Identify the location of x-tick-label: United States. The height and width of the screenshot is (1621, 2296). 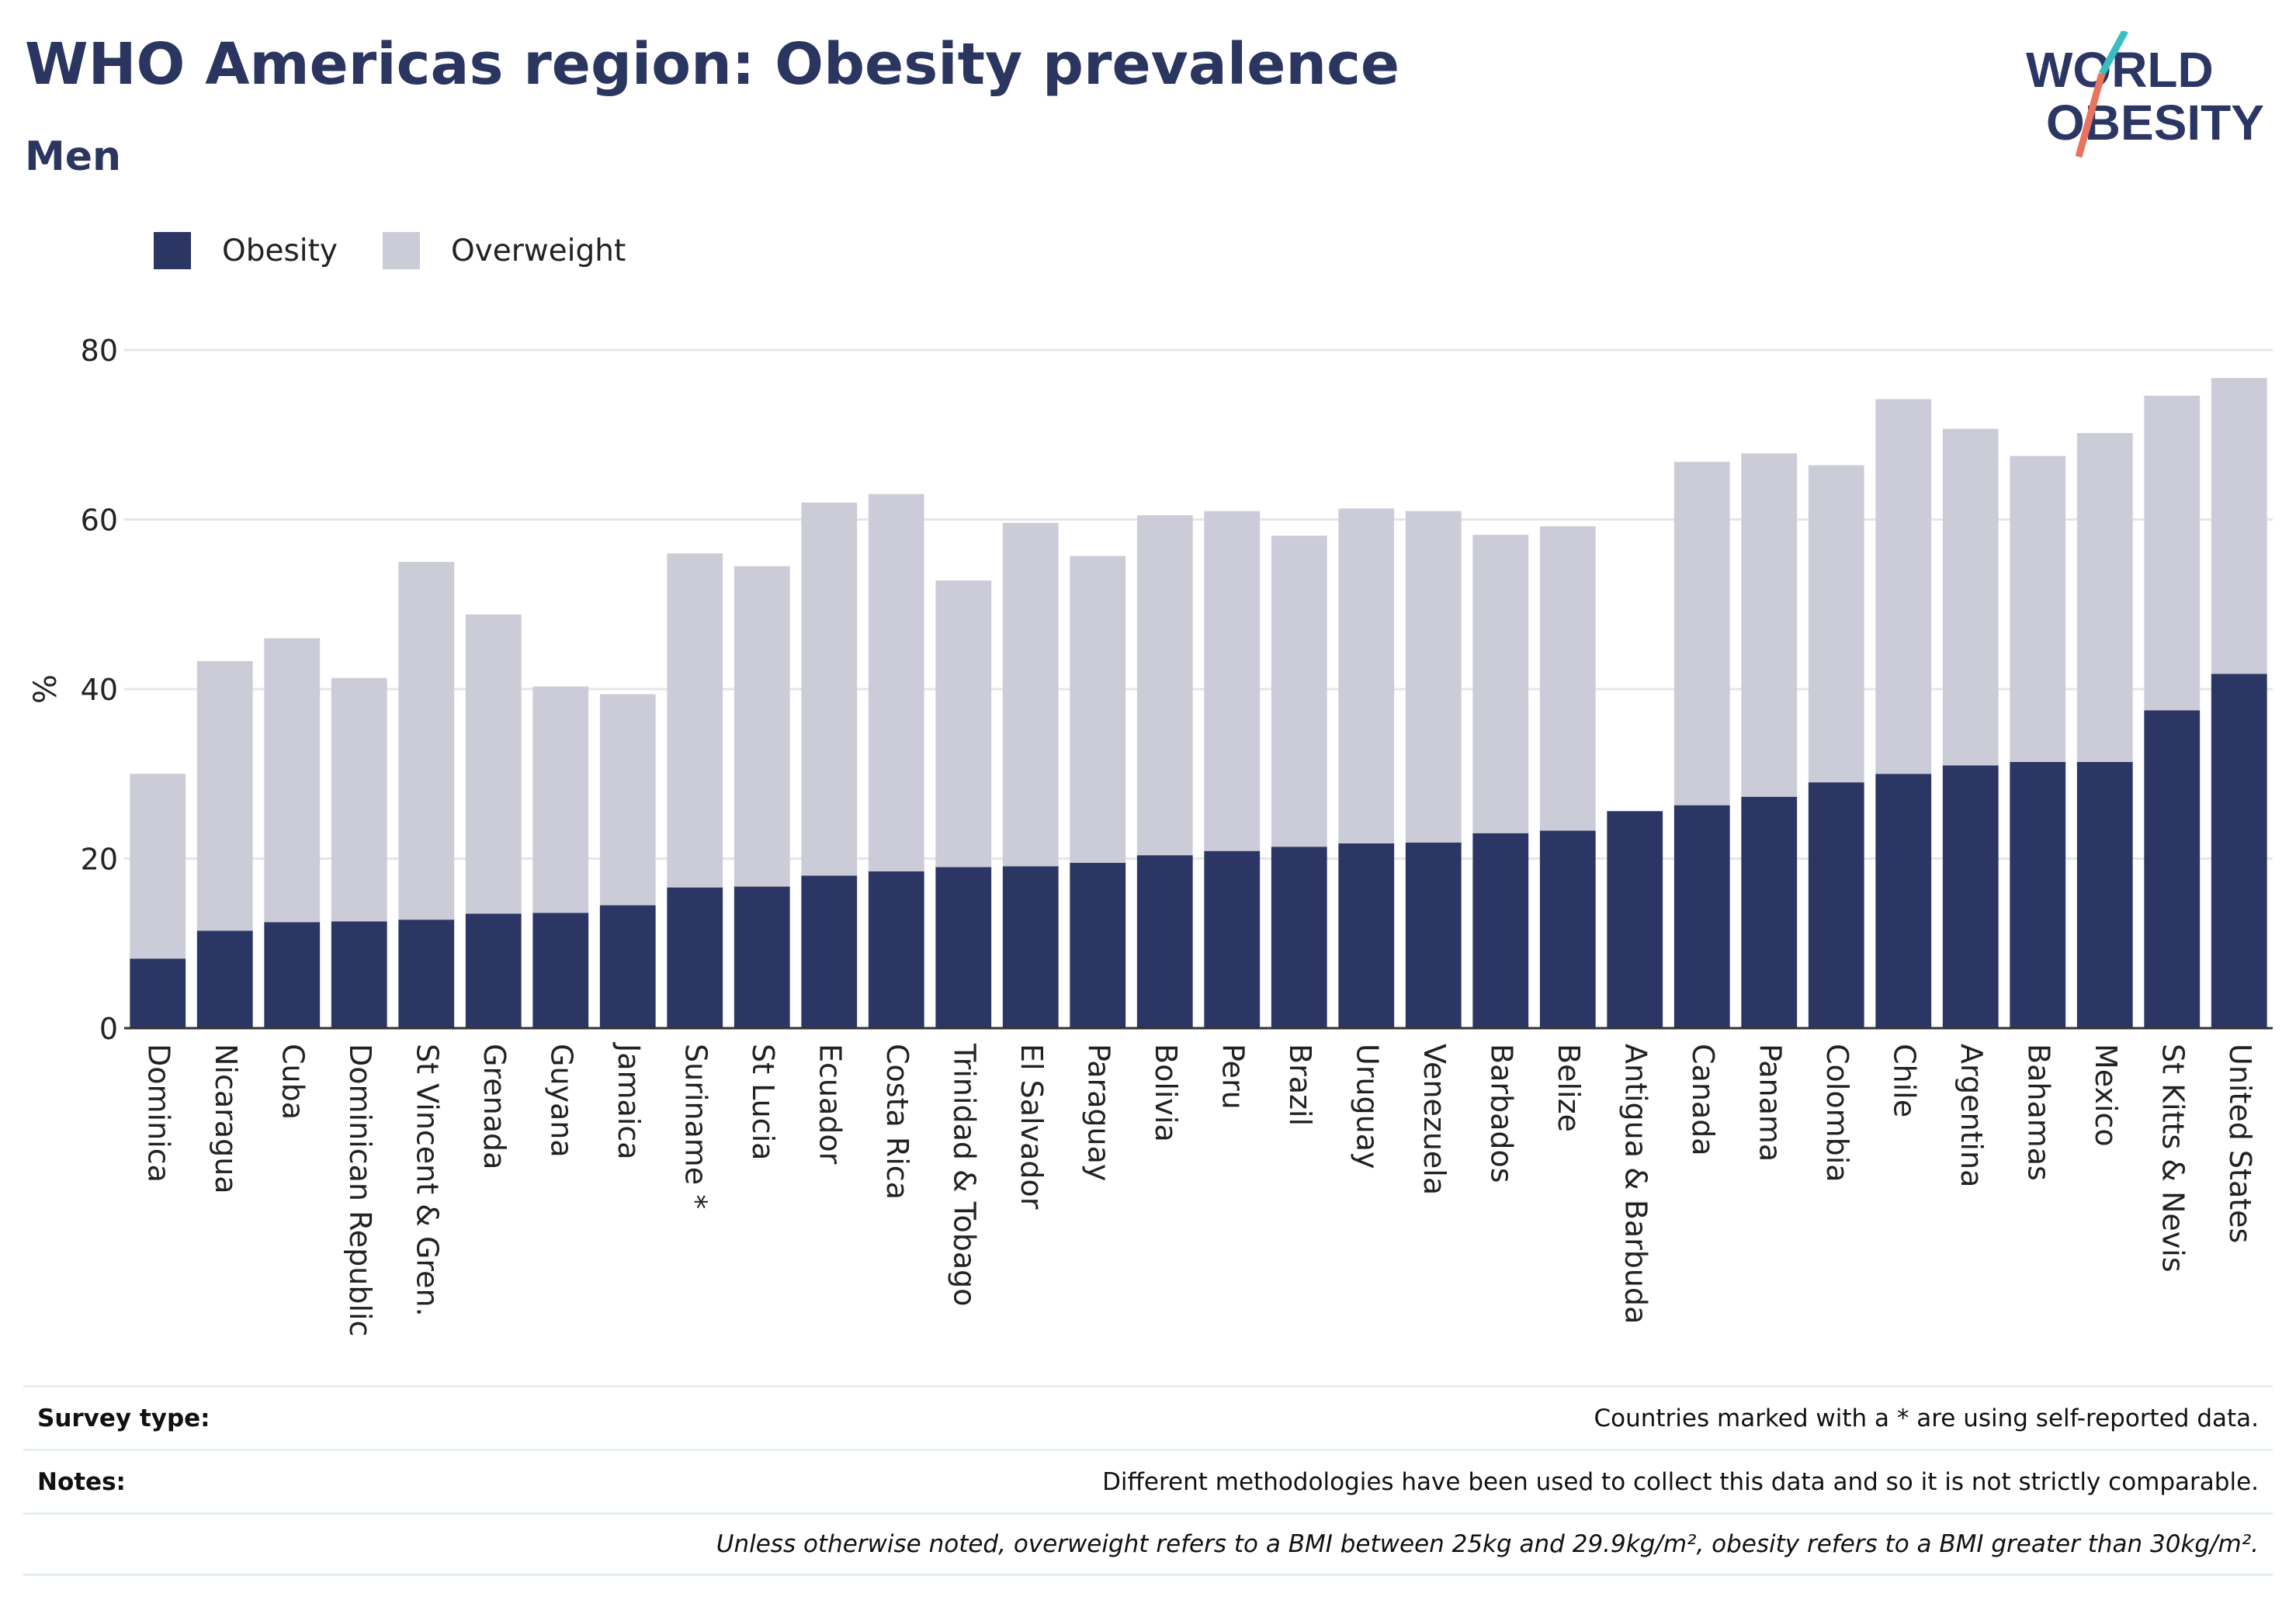
(2240, 1143).